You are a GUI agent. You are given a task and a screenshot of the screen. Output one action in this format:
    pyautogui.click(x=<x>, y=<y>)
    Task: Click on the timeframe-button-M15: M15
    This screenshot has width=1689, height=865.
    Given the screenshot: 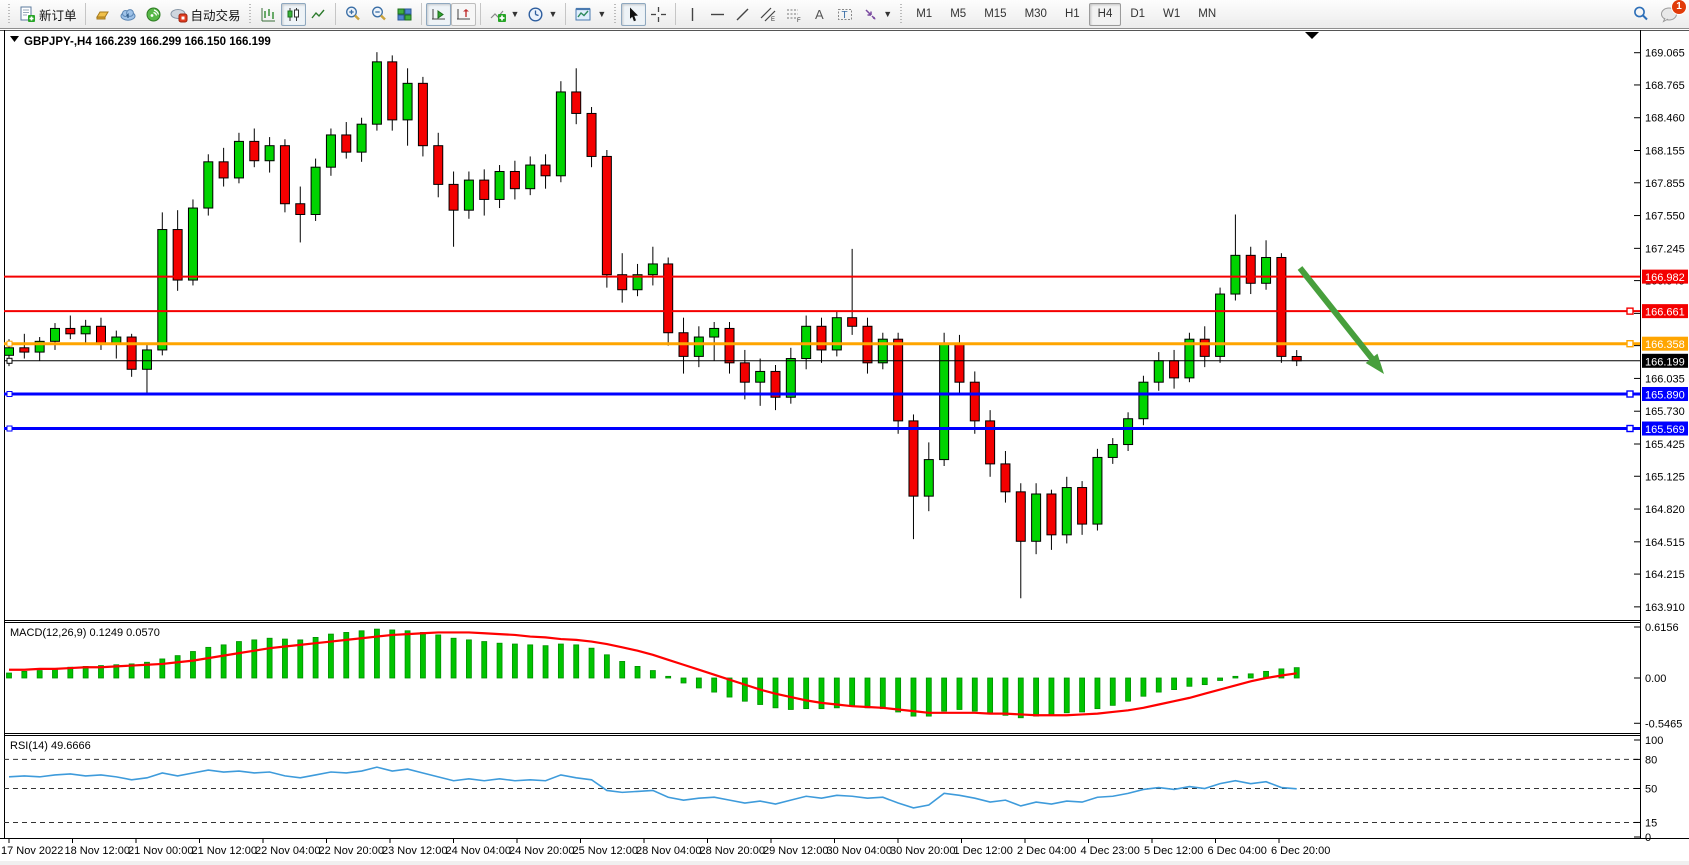 What is the action you would take?
    pyautogui.click(x=995, y=14)
    